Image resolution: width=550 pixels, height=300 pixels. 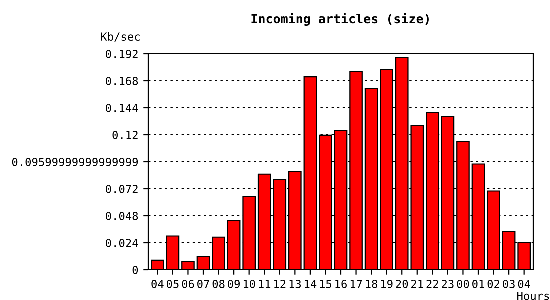 I want to click on y-tick-label: 0.144, so click(x=122, y=108).